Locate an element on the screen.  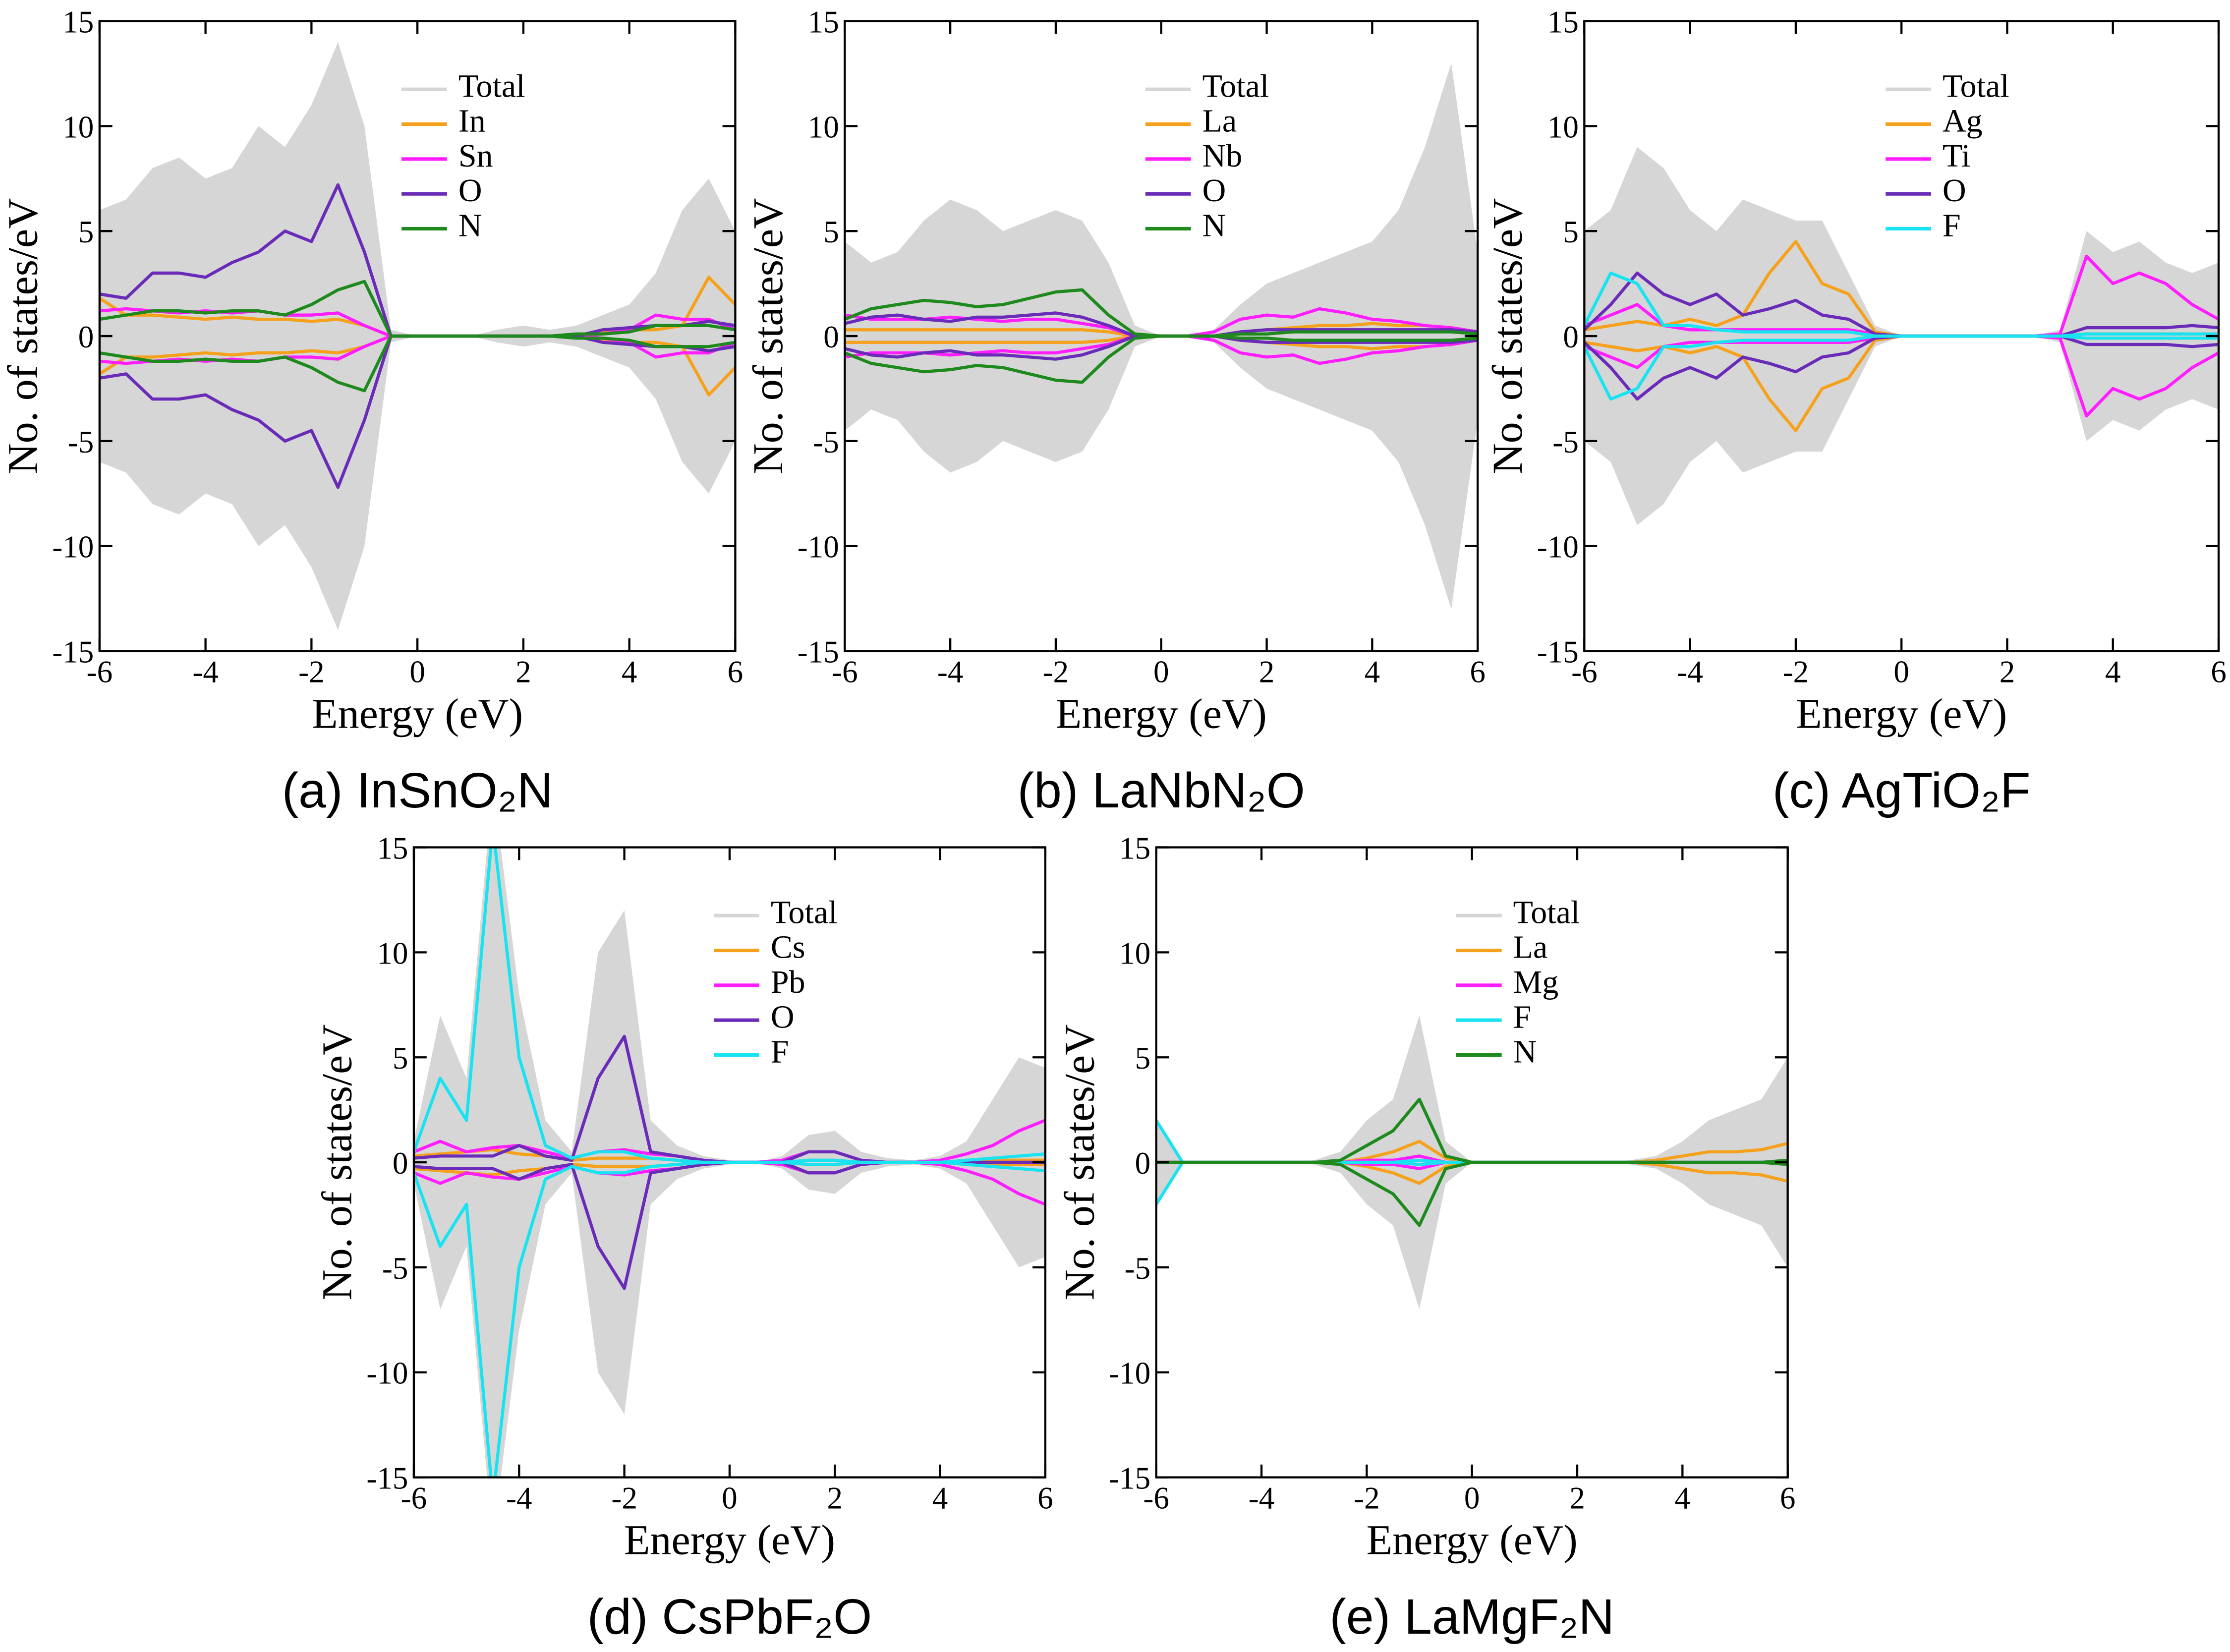
legend-label: Ag is located at coordinates (1963, 121).